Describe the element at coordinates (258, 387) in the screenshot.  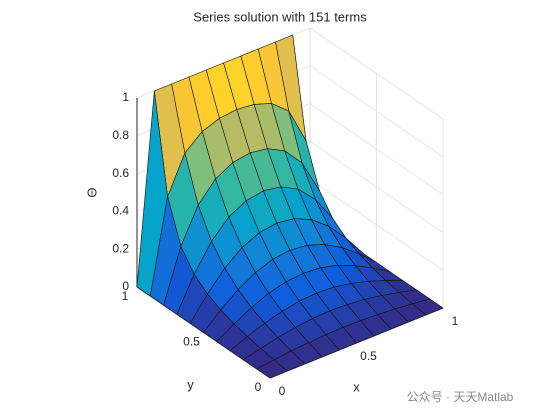
I see `y-tick-label: 0` at that location.